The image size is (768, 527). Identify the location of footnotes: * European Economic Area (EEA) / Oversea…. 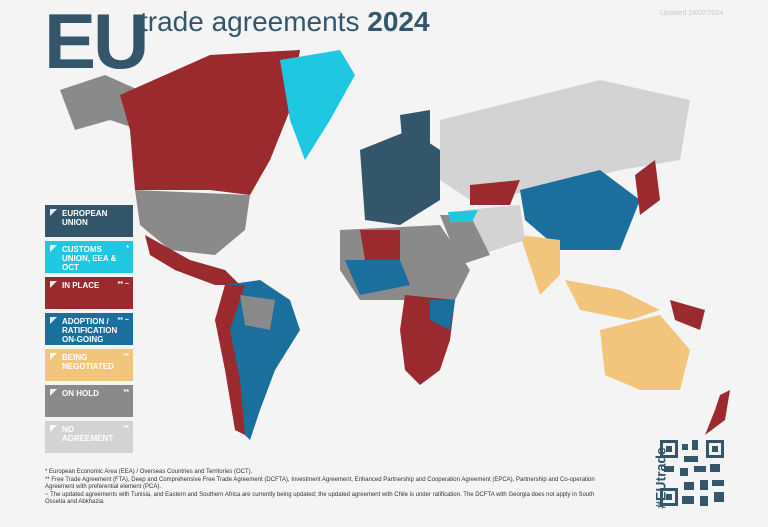
(330, 488).